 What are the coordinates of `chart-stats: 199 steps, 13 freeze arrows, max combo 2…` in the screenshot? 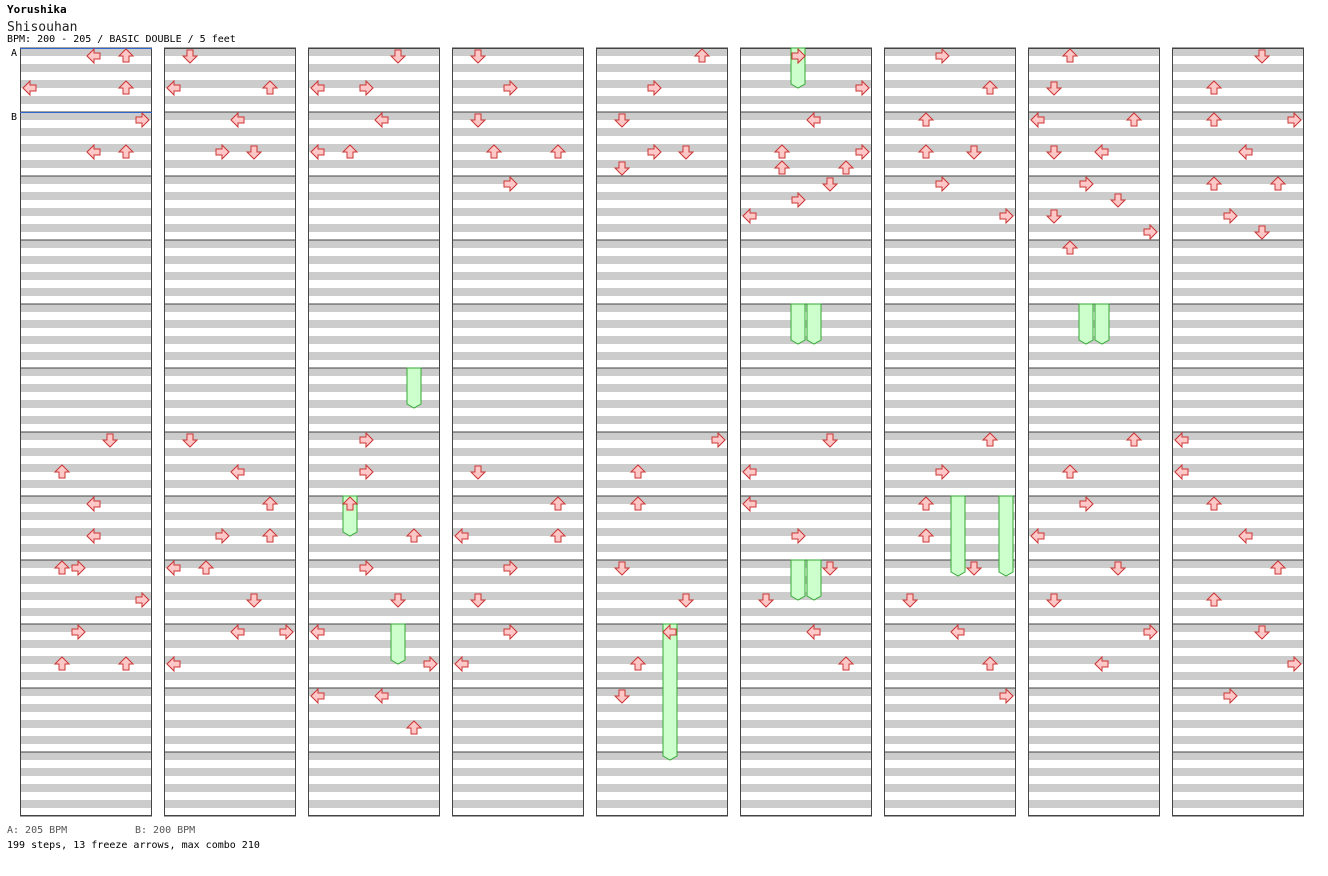 It's located at (133, 845).